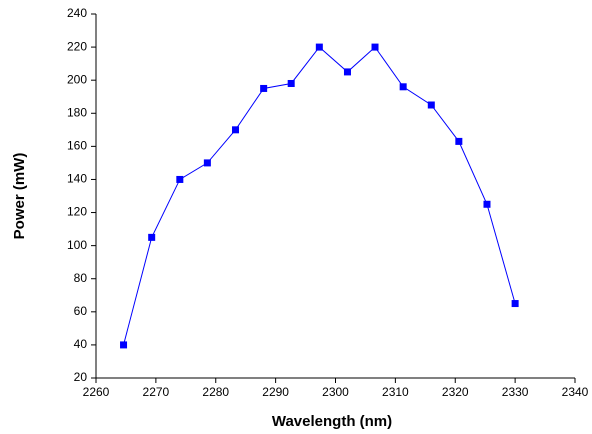  What do you see at coordinates (575, 392) in the screenshot?
I see `x-tick-label: 2340` at bounding box center [575, 392].